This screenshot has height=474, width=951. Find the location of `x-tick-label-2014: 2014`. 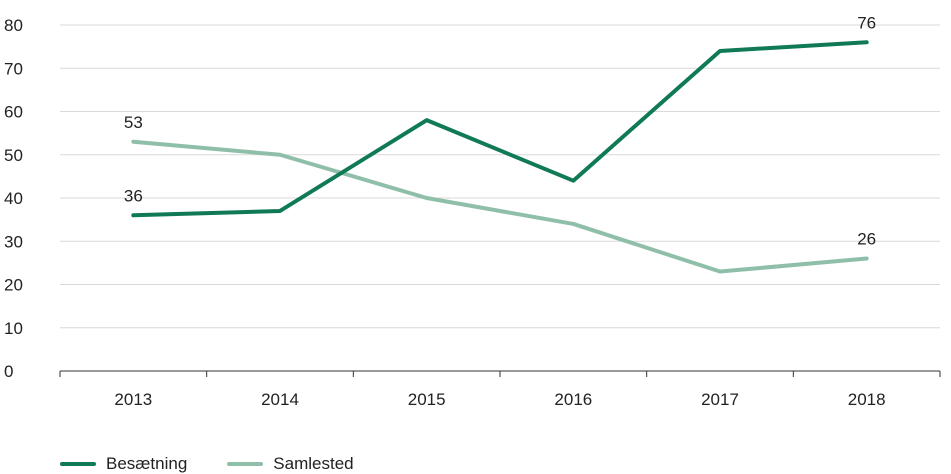

x-tick-label-2014: 2014 is located at coordinates (280, 399).